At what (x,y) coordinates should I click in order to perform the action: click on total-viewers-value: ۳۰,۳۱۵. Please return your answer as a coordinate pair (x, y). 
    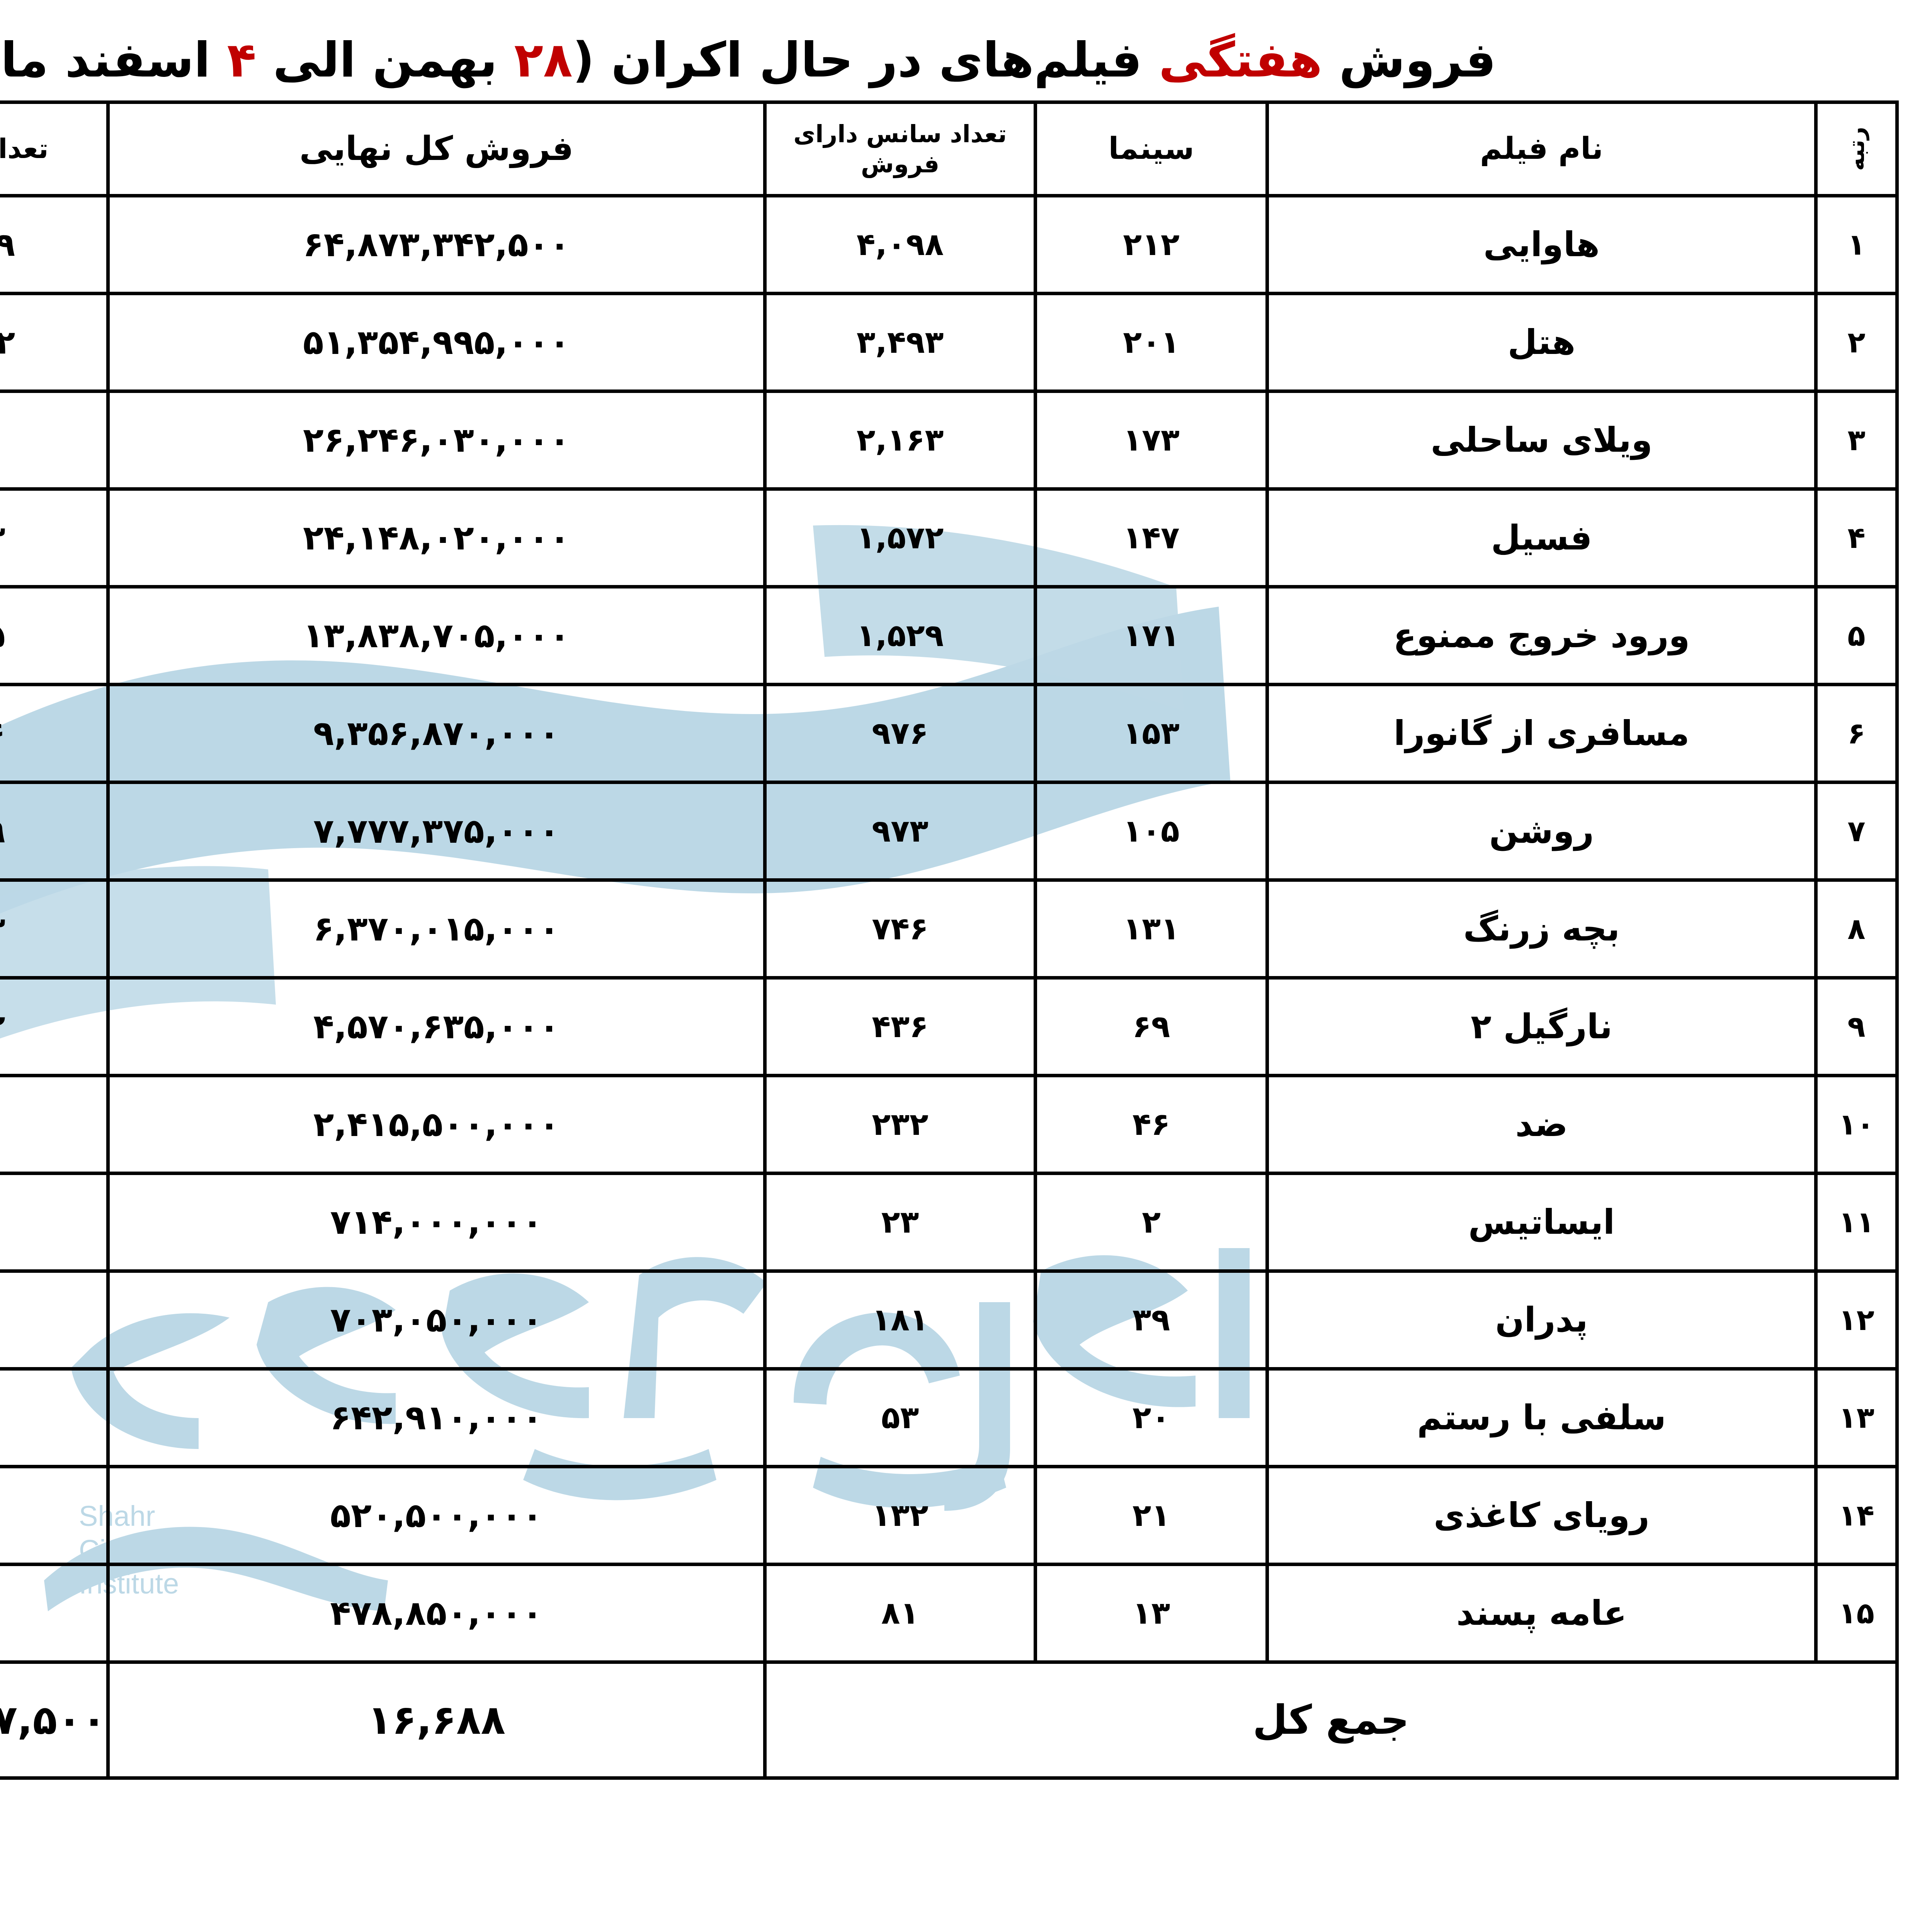
    Looking at the image, I should click on (55, 635).